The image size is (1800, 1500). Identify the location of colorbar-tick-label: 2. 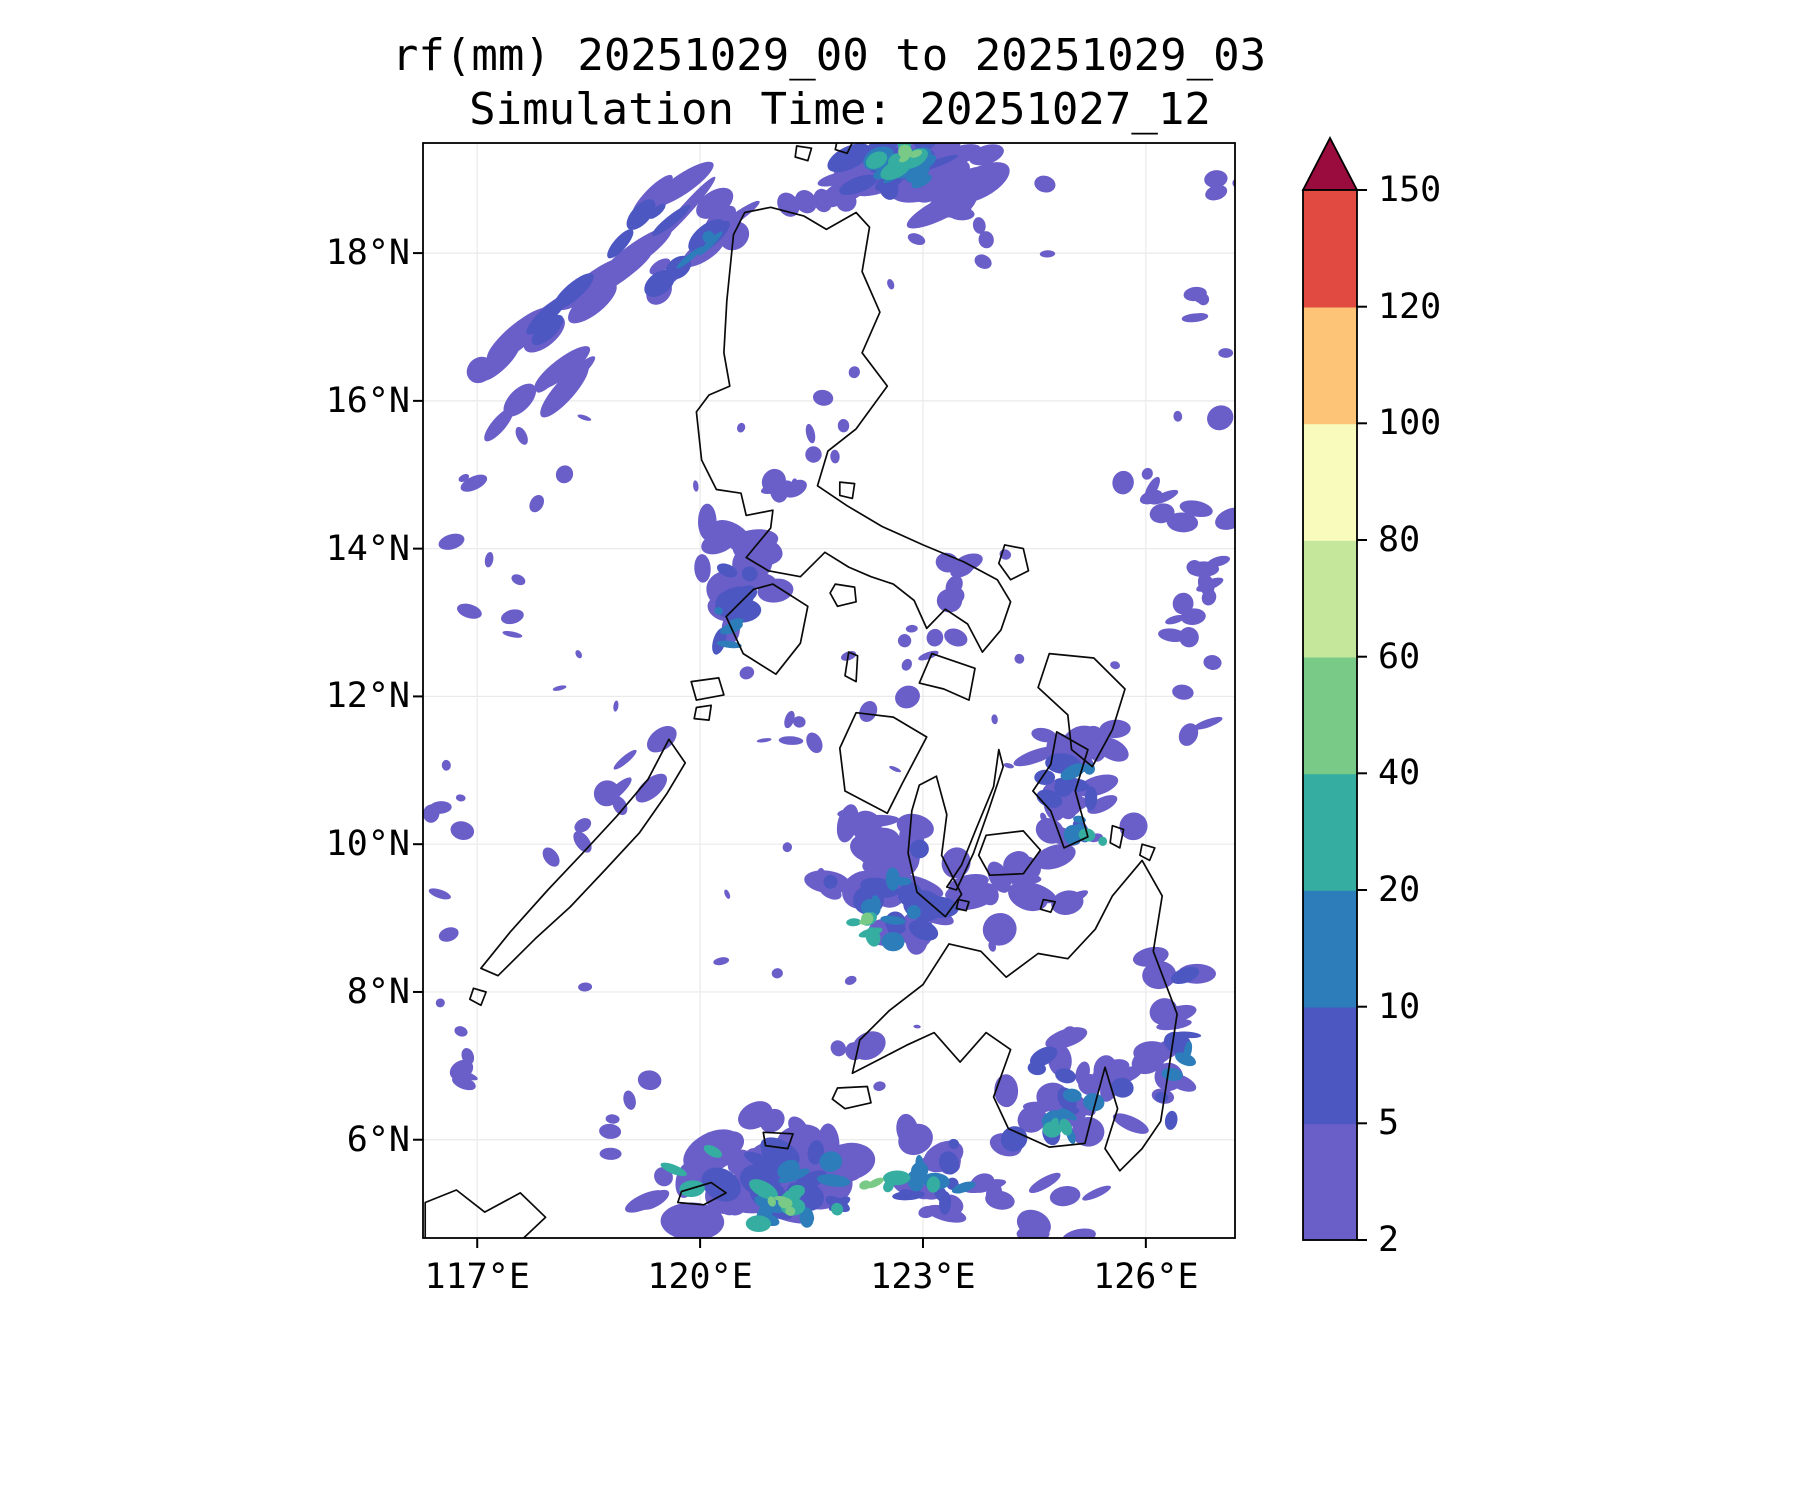
(1389, 1239).